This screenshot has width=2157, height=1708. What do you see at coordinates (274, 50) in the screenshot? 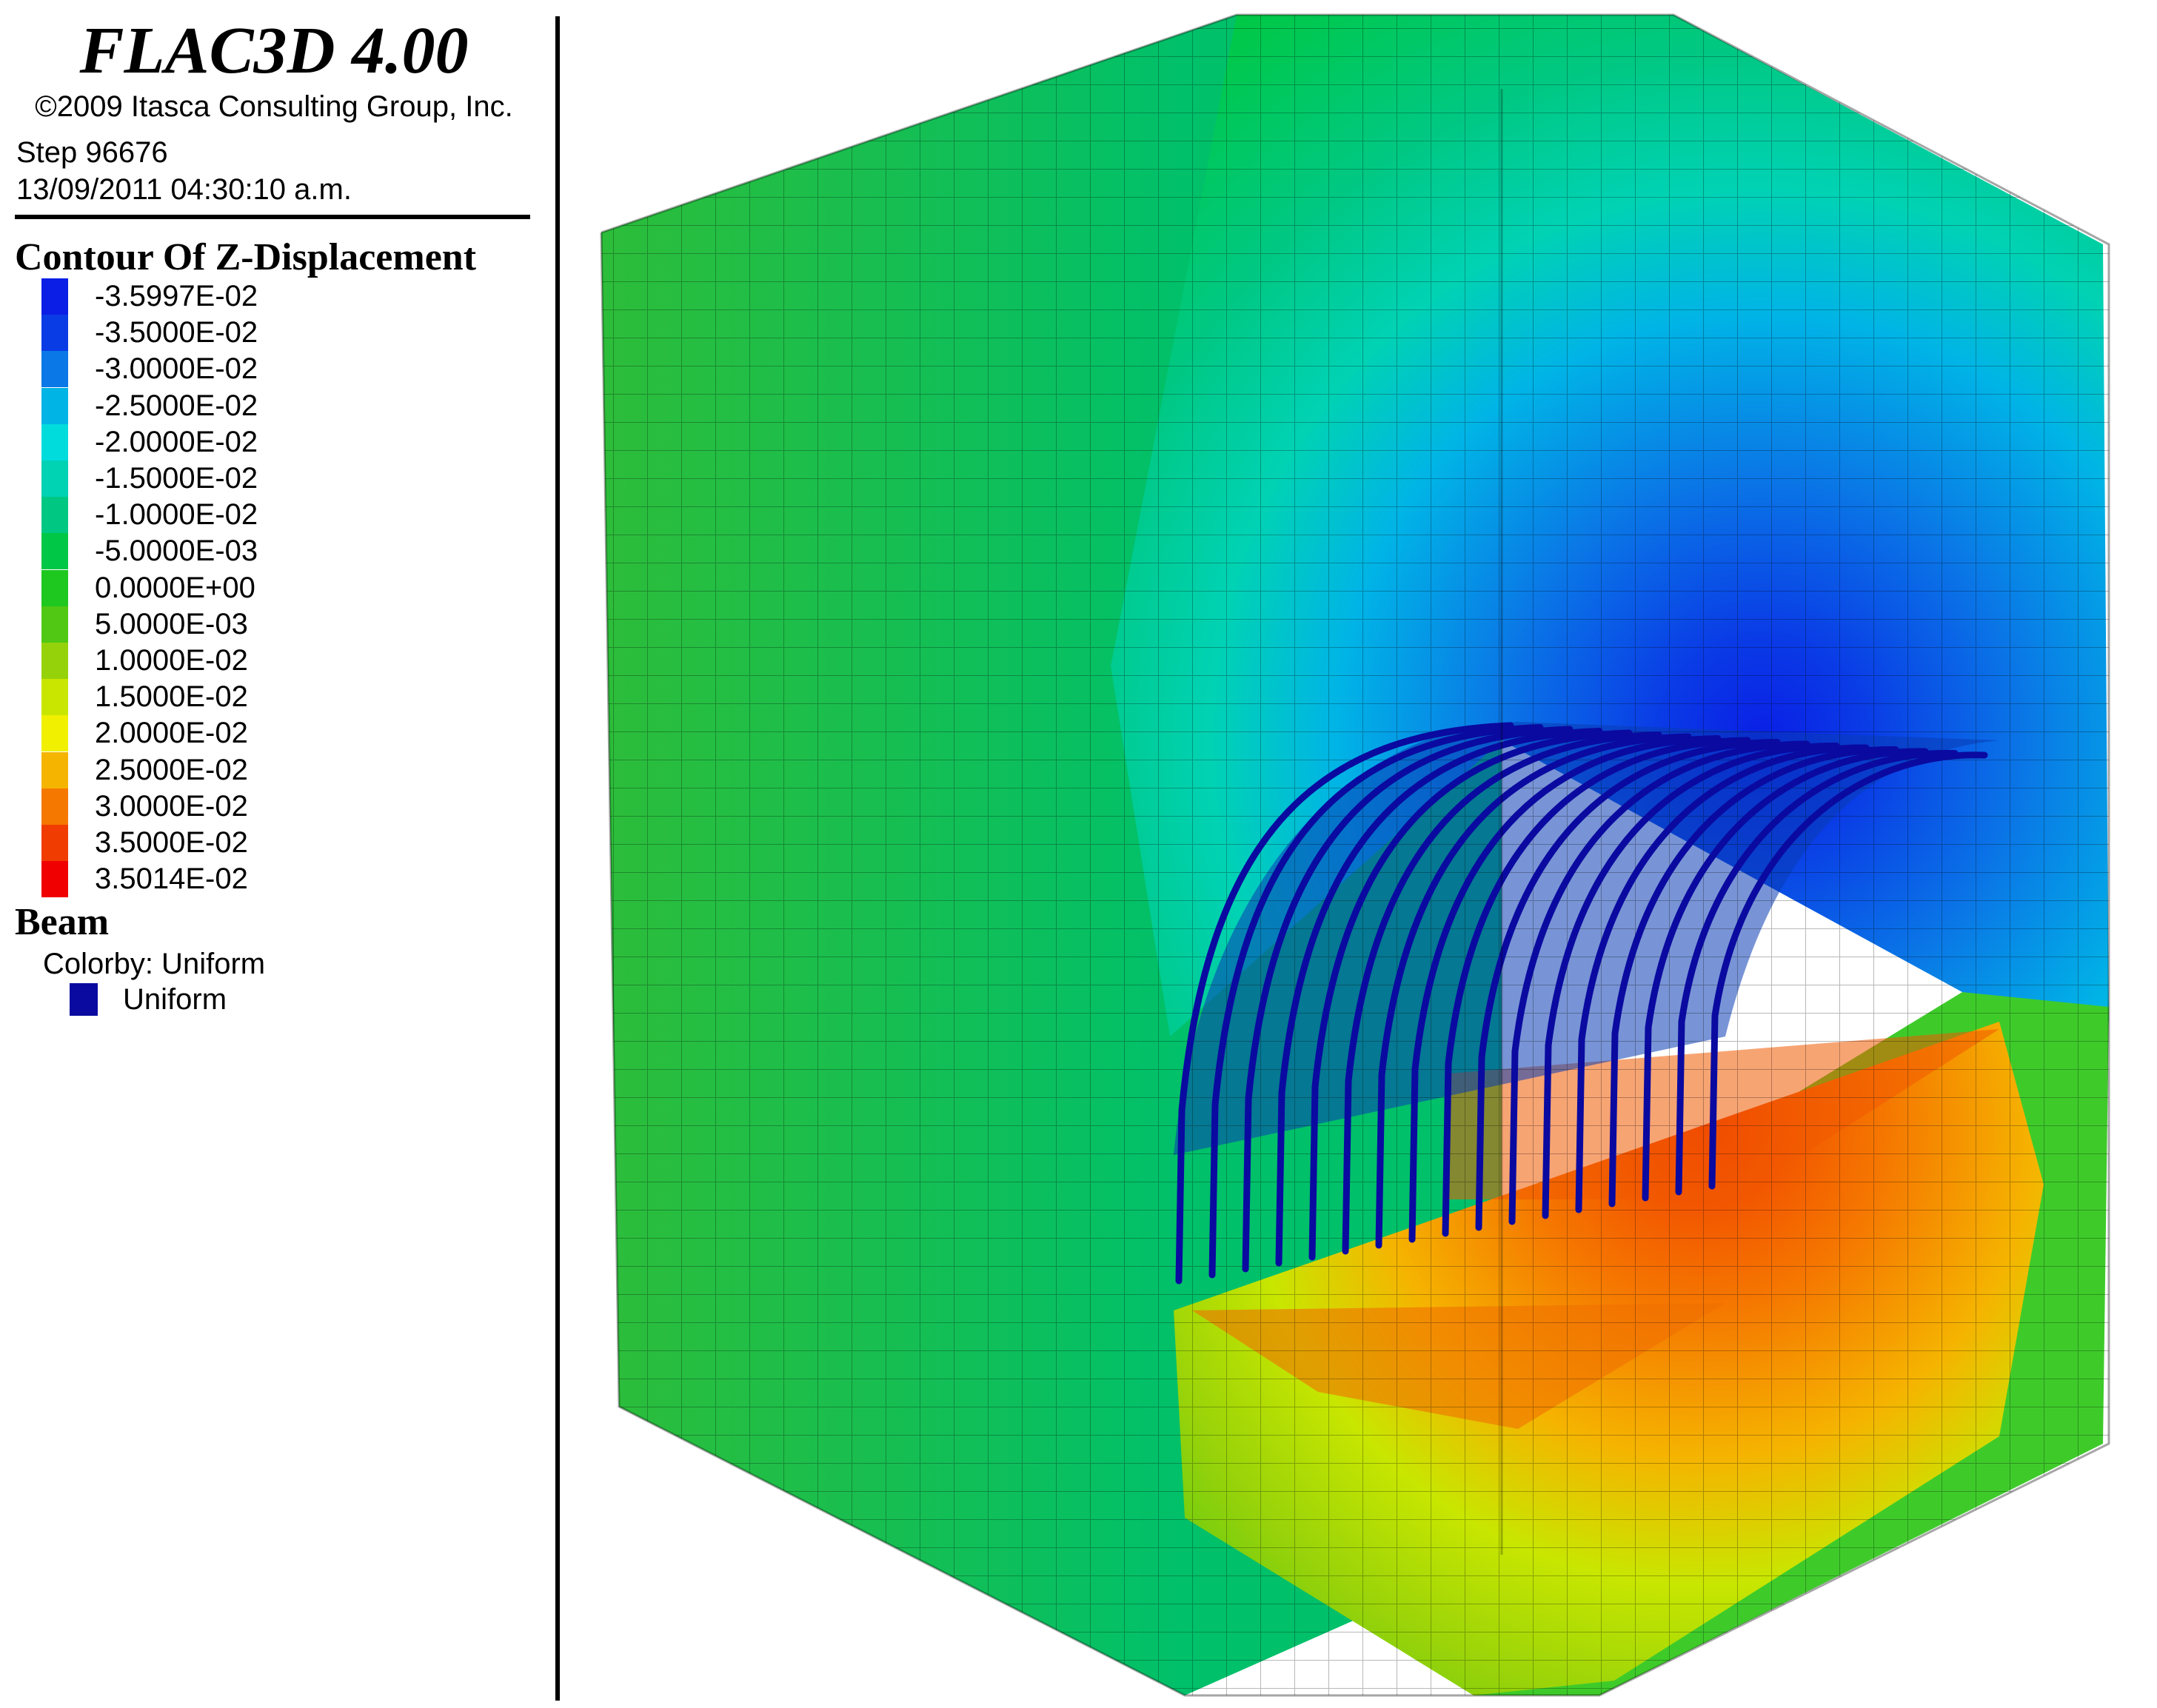
I see `app-title: FLAC3D 4.00` at bounding box center [274, 50].